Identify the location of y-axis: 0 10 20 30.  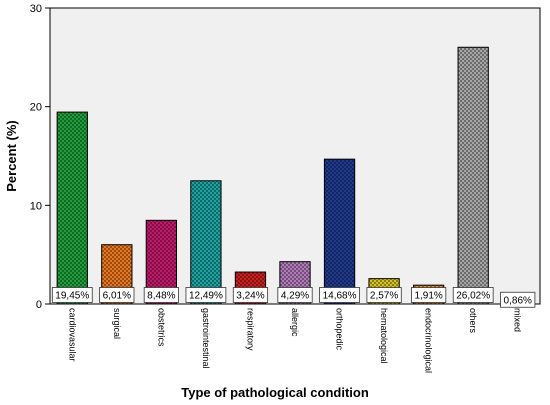
(40, 157).